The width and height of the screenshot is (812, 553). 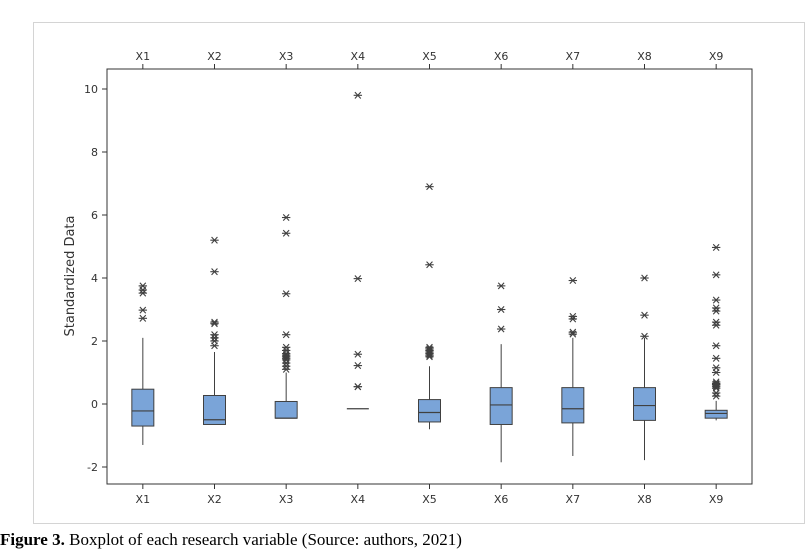 I want to click on y-tick-label: 0, so click(x=94, y=404).